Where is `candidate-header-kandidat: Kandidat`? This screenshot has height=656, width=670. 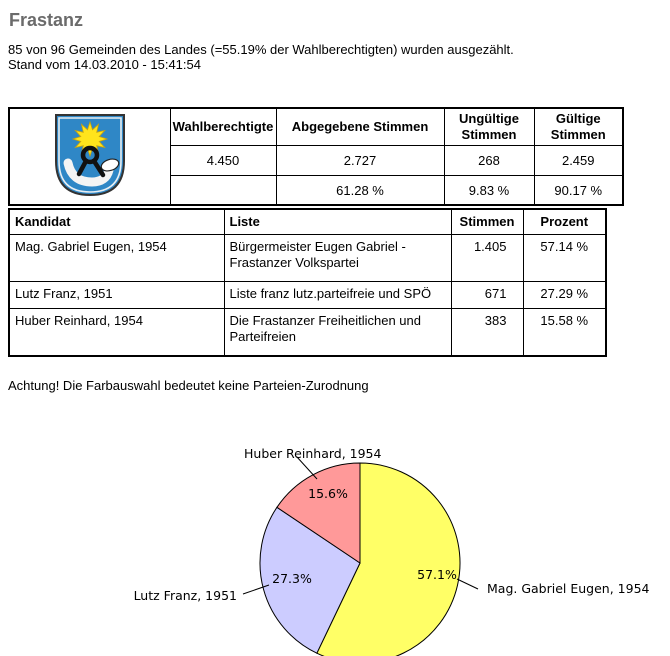 candidate-header-kandidat: Kandidat is located at coordinates (116, 221).